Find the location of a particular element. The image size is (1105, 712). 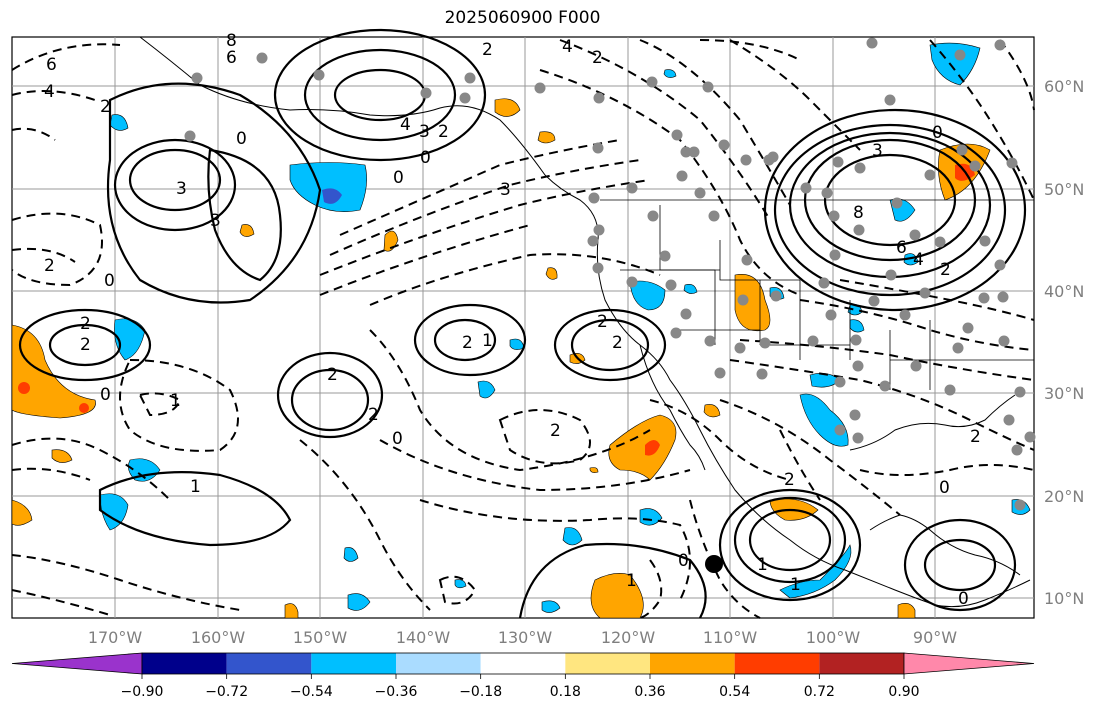

latitude-labels: 60°N 50°N 40°N 30°N 20°N 10°N is located at coordinates (1064, 342).